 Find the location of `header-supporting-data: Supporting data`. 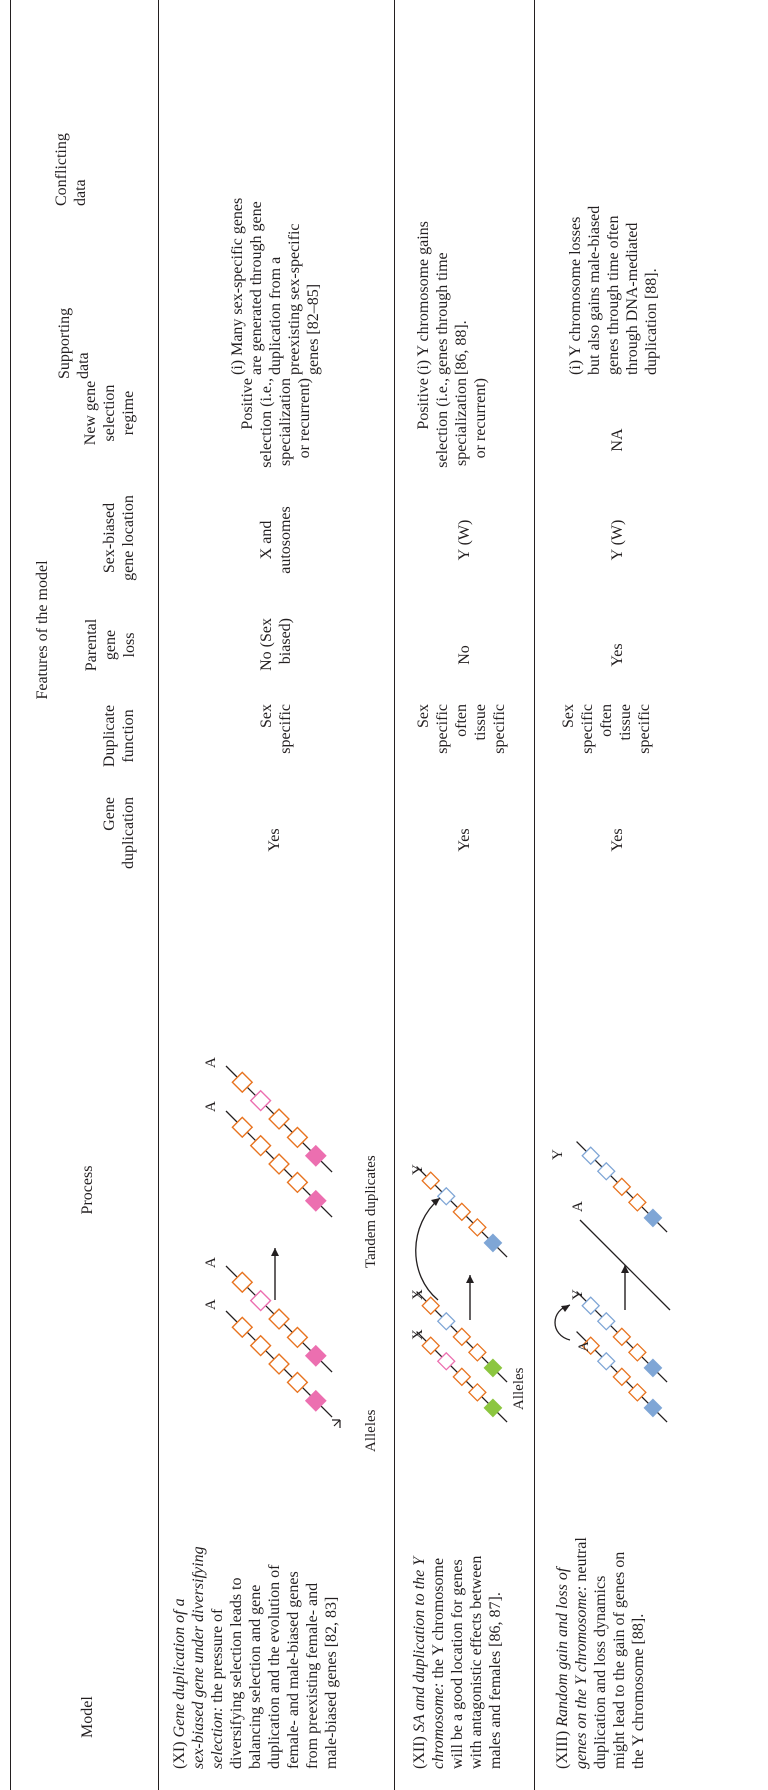

header-supporting-data: Supporting data is located at coordinates (74, 343).